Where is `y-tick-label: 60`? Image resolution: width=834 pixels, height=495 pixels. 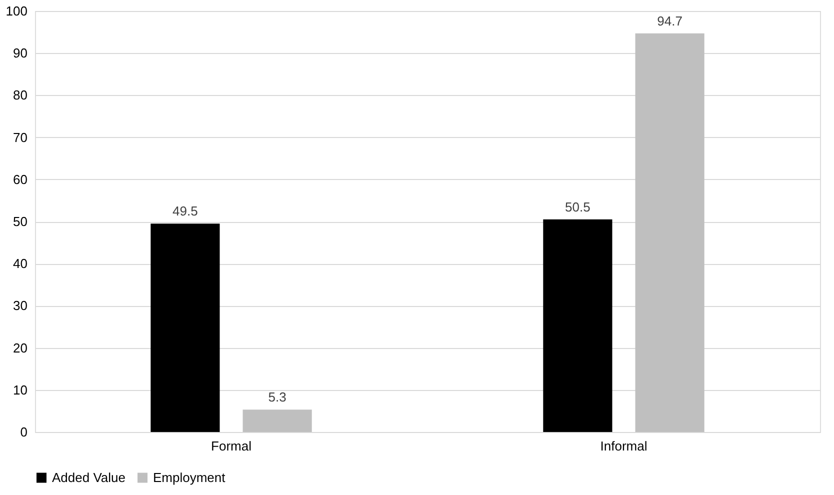
y-tick-label: 60 is located at coordinates (20, 179).